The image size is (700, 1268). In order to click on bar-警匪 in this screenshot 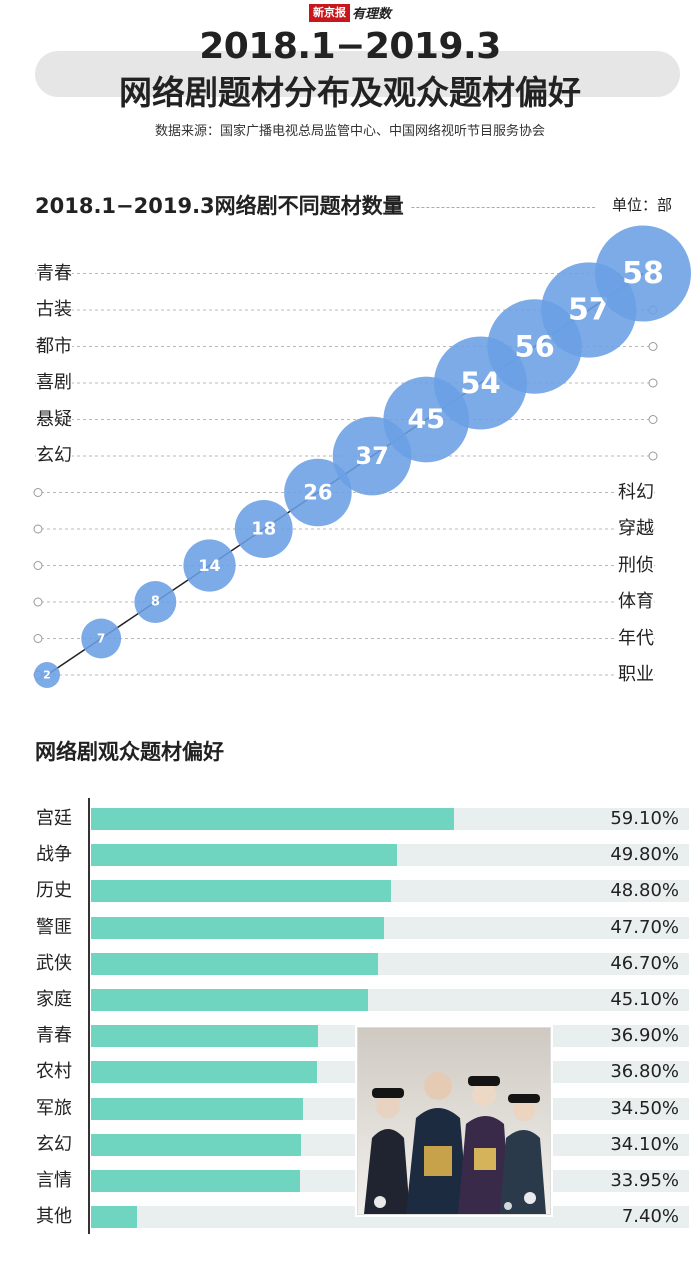, I will do `click(238, 928)`.